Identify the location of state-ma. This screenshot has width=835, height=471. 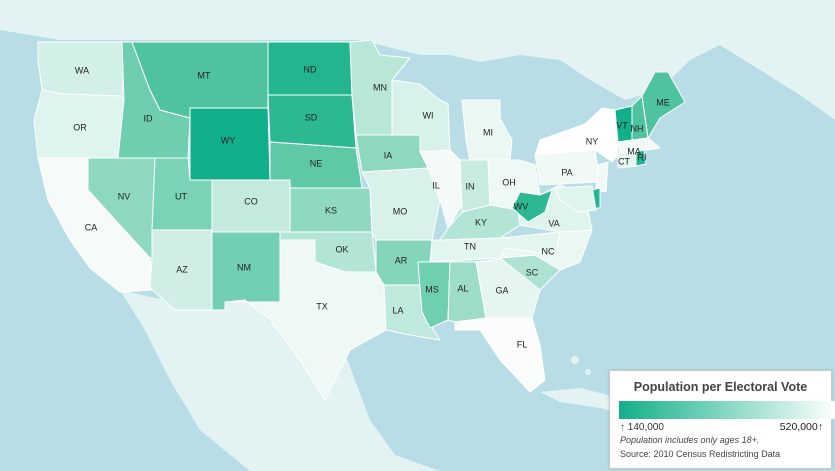
(639, 146).